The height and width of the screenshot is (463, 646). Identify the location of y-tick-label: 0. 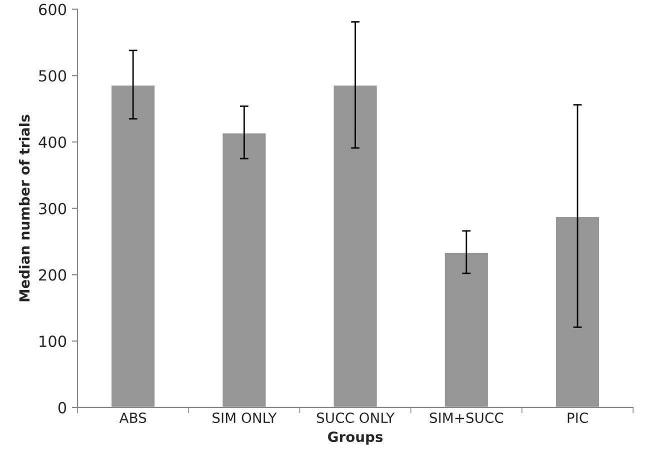
(62, 408).